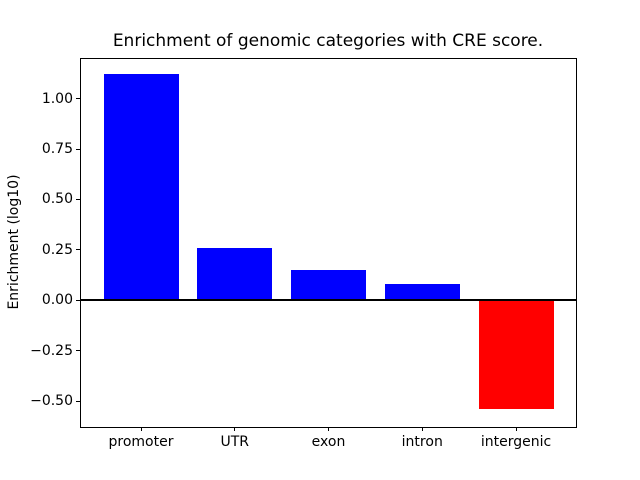  Describe the element at coordinates (141, 187) in the screenshot. I see `bar-promoter` at that location.